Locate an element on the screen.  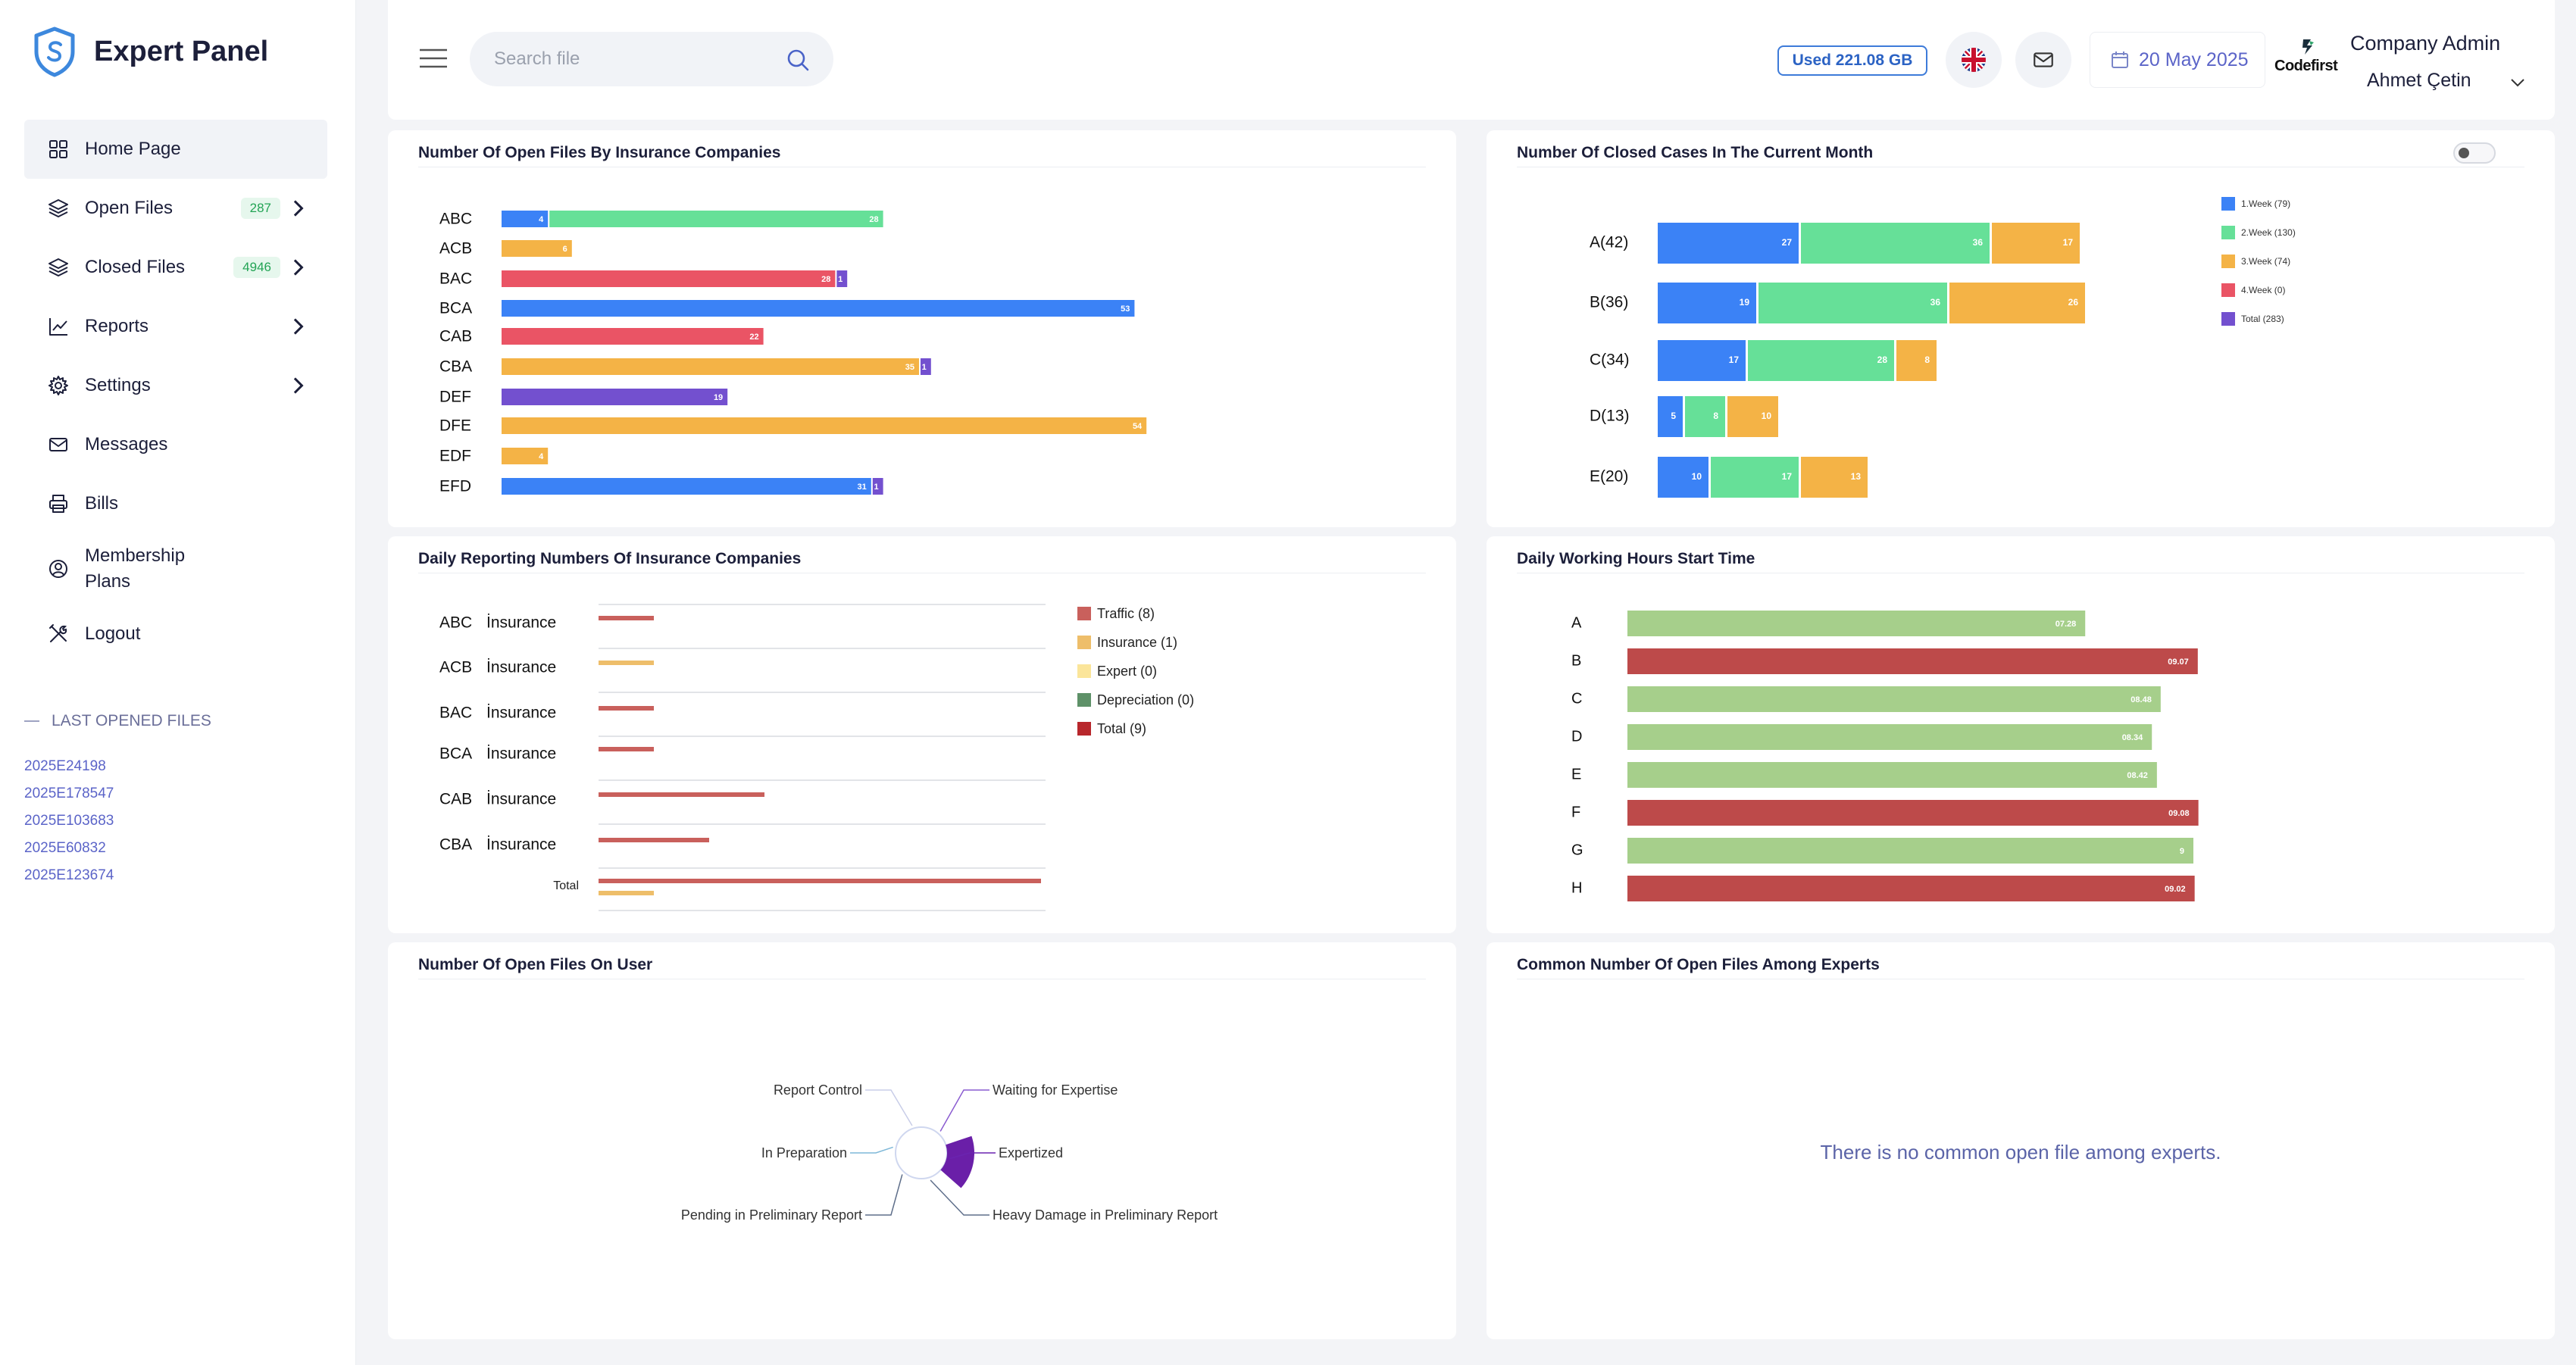
category-label: C is located at coordinates (1577, 698).